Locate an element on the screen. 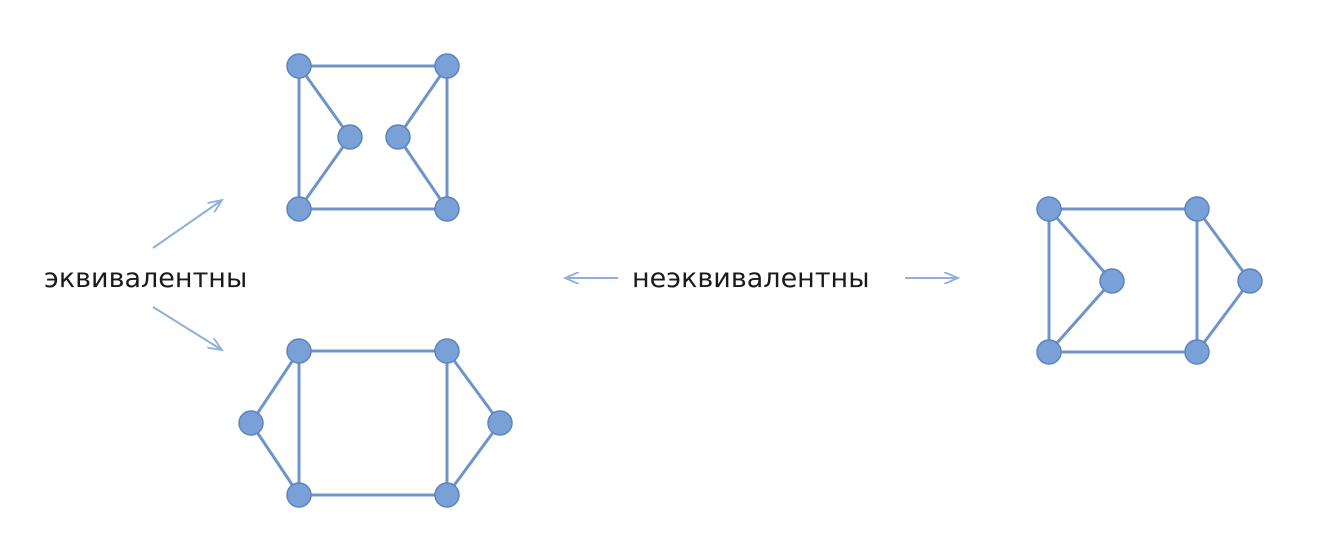 This screenshot has width=1344, height=556. graph-top-node-e is located at coordinates (350, 137).